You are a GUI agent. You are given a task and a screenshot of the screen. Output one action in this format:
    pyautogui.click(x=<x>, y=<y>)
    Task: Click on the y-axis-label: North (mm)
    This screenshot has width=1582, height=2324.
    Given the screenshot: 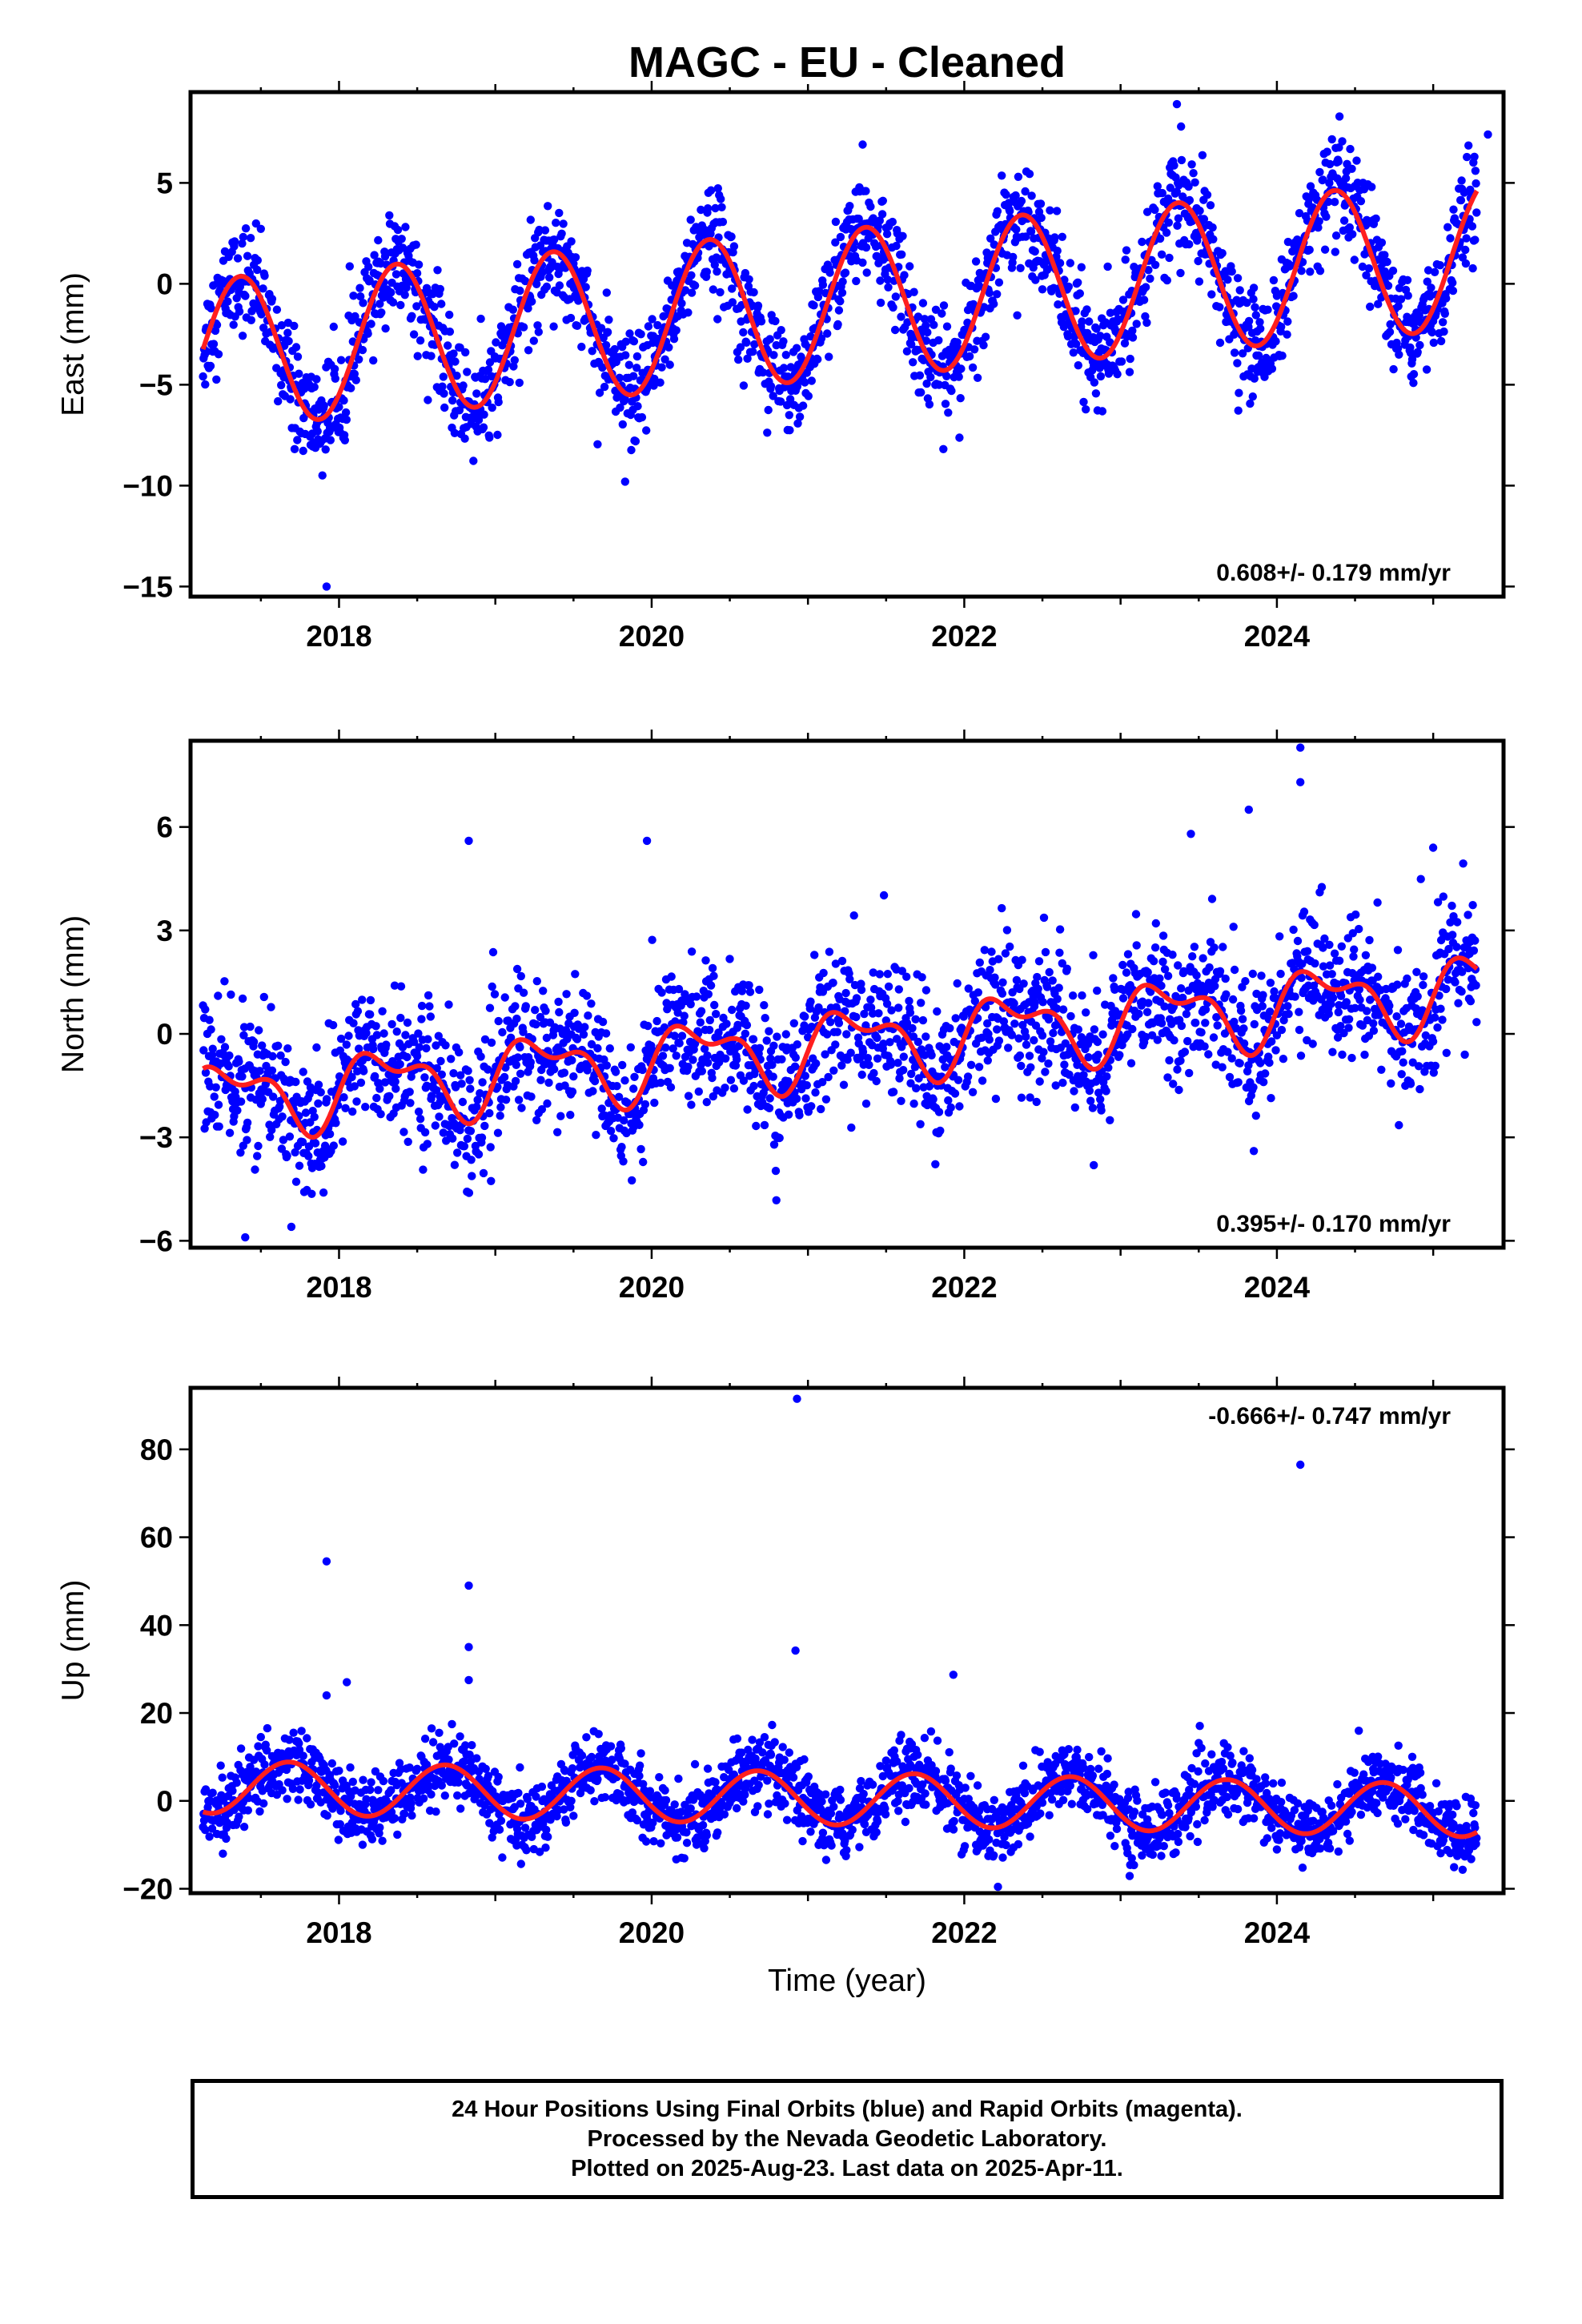 What is the action you would take?
    pyautogui.click(x=73, y=994)
    